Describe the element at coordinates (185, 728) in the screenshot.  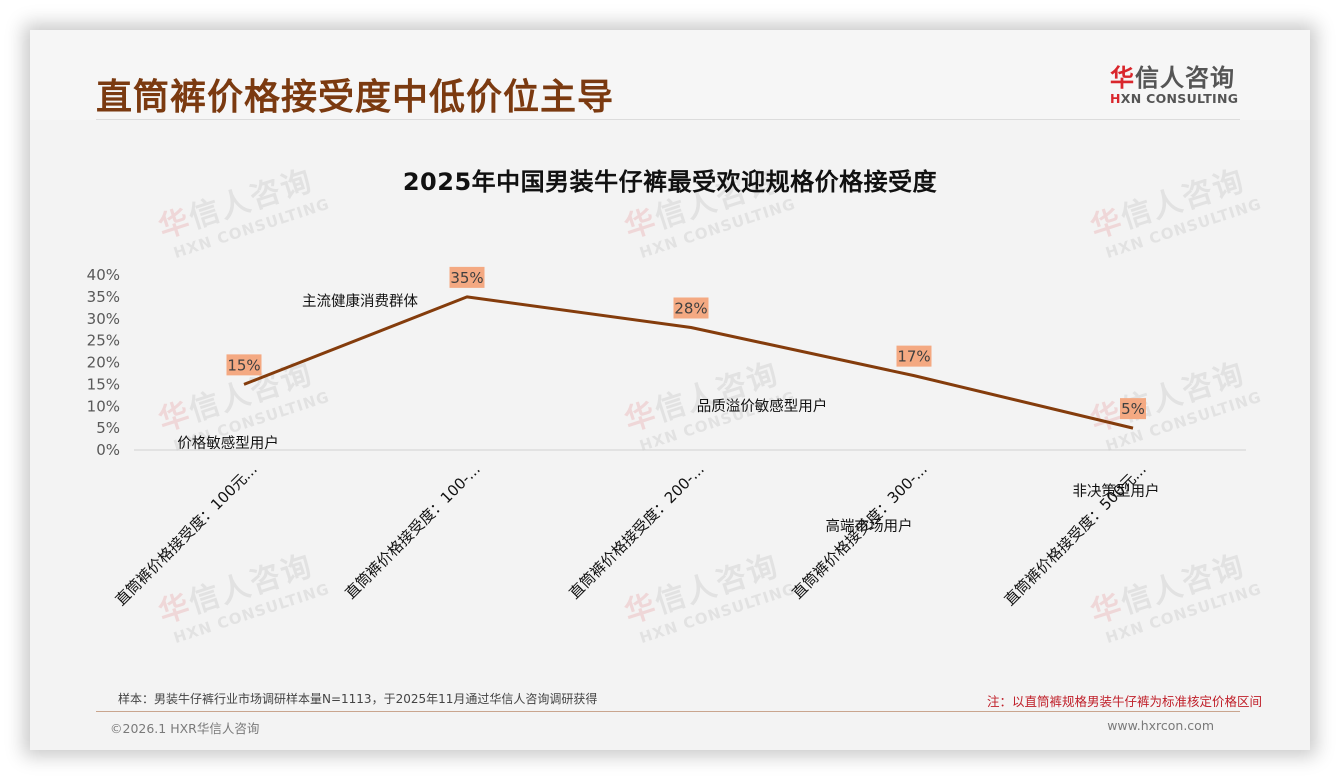
I see `copyright: ©2026.1 HXR华信人咨询` at that location.